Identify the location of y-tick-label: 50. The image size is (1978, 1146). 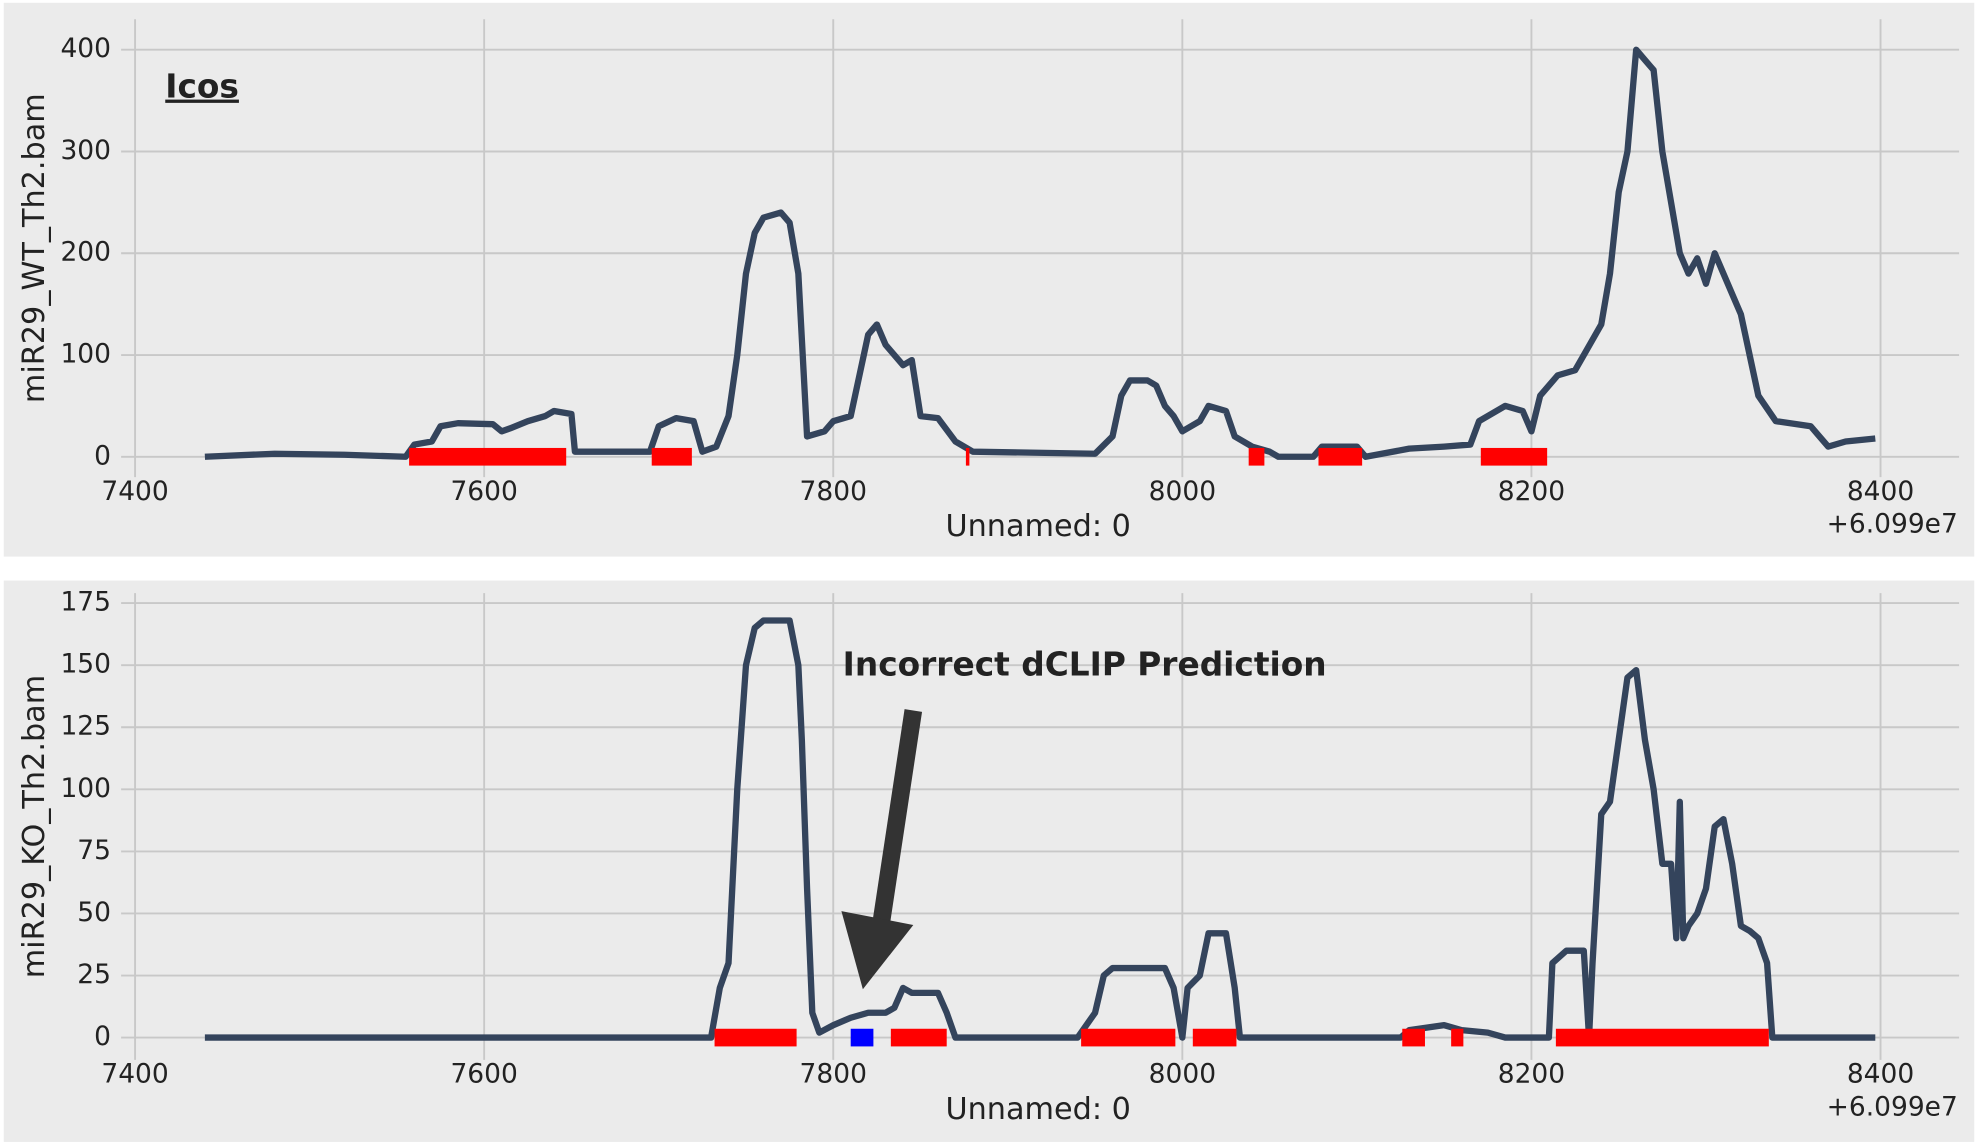
(94, 912).